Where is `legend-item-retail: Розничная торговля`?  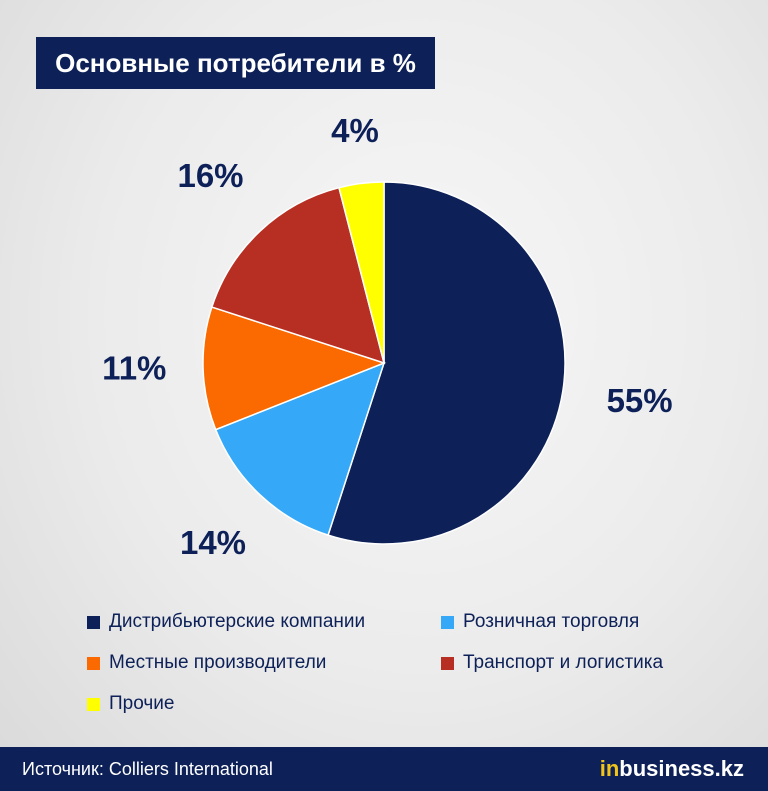
legend-item-retail: Розничная торговля is located at coordinates (540, 622).